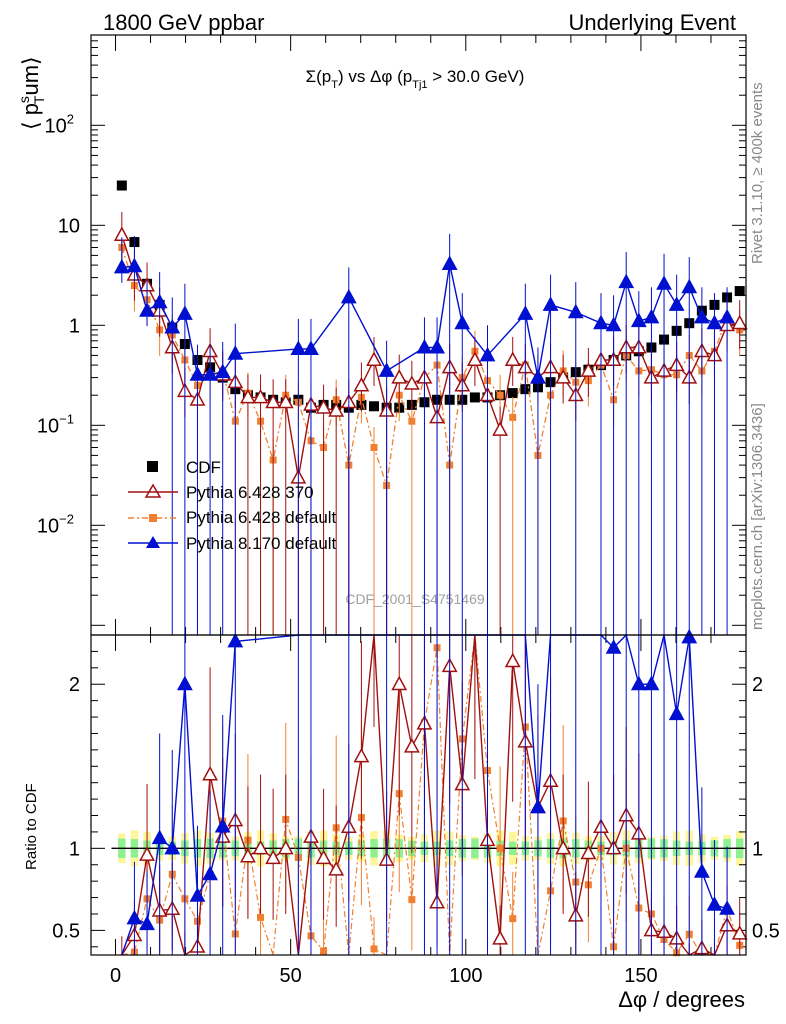 This screenshot has width=786, height=1024. I want to click on tick-base: 10, so click(48, 426).